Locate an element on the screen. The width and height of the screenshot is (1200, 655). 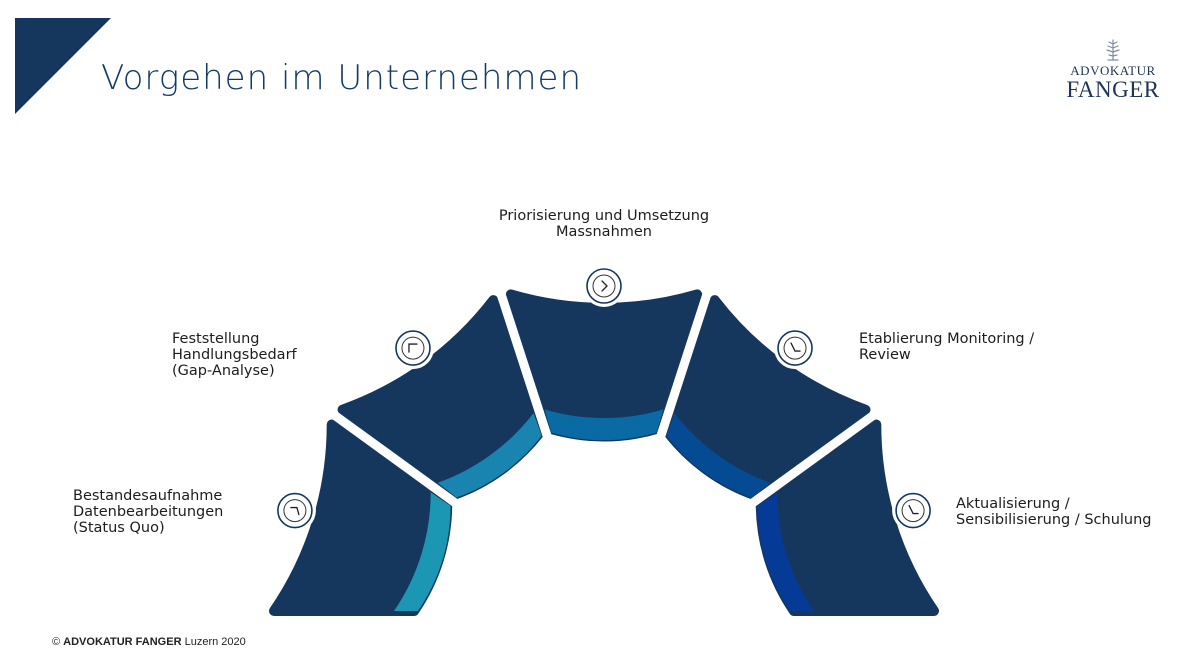
step-3-label: Priorisierung und Umsetzung Massnahmen is located at coordinates (604, 224).